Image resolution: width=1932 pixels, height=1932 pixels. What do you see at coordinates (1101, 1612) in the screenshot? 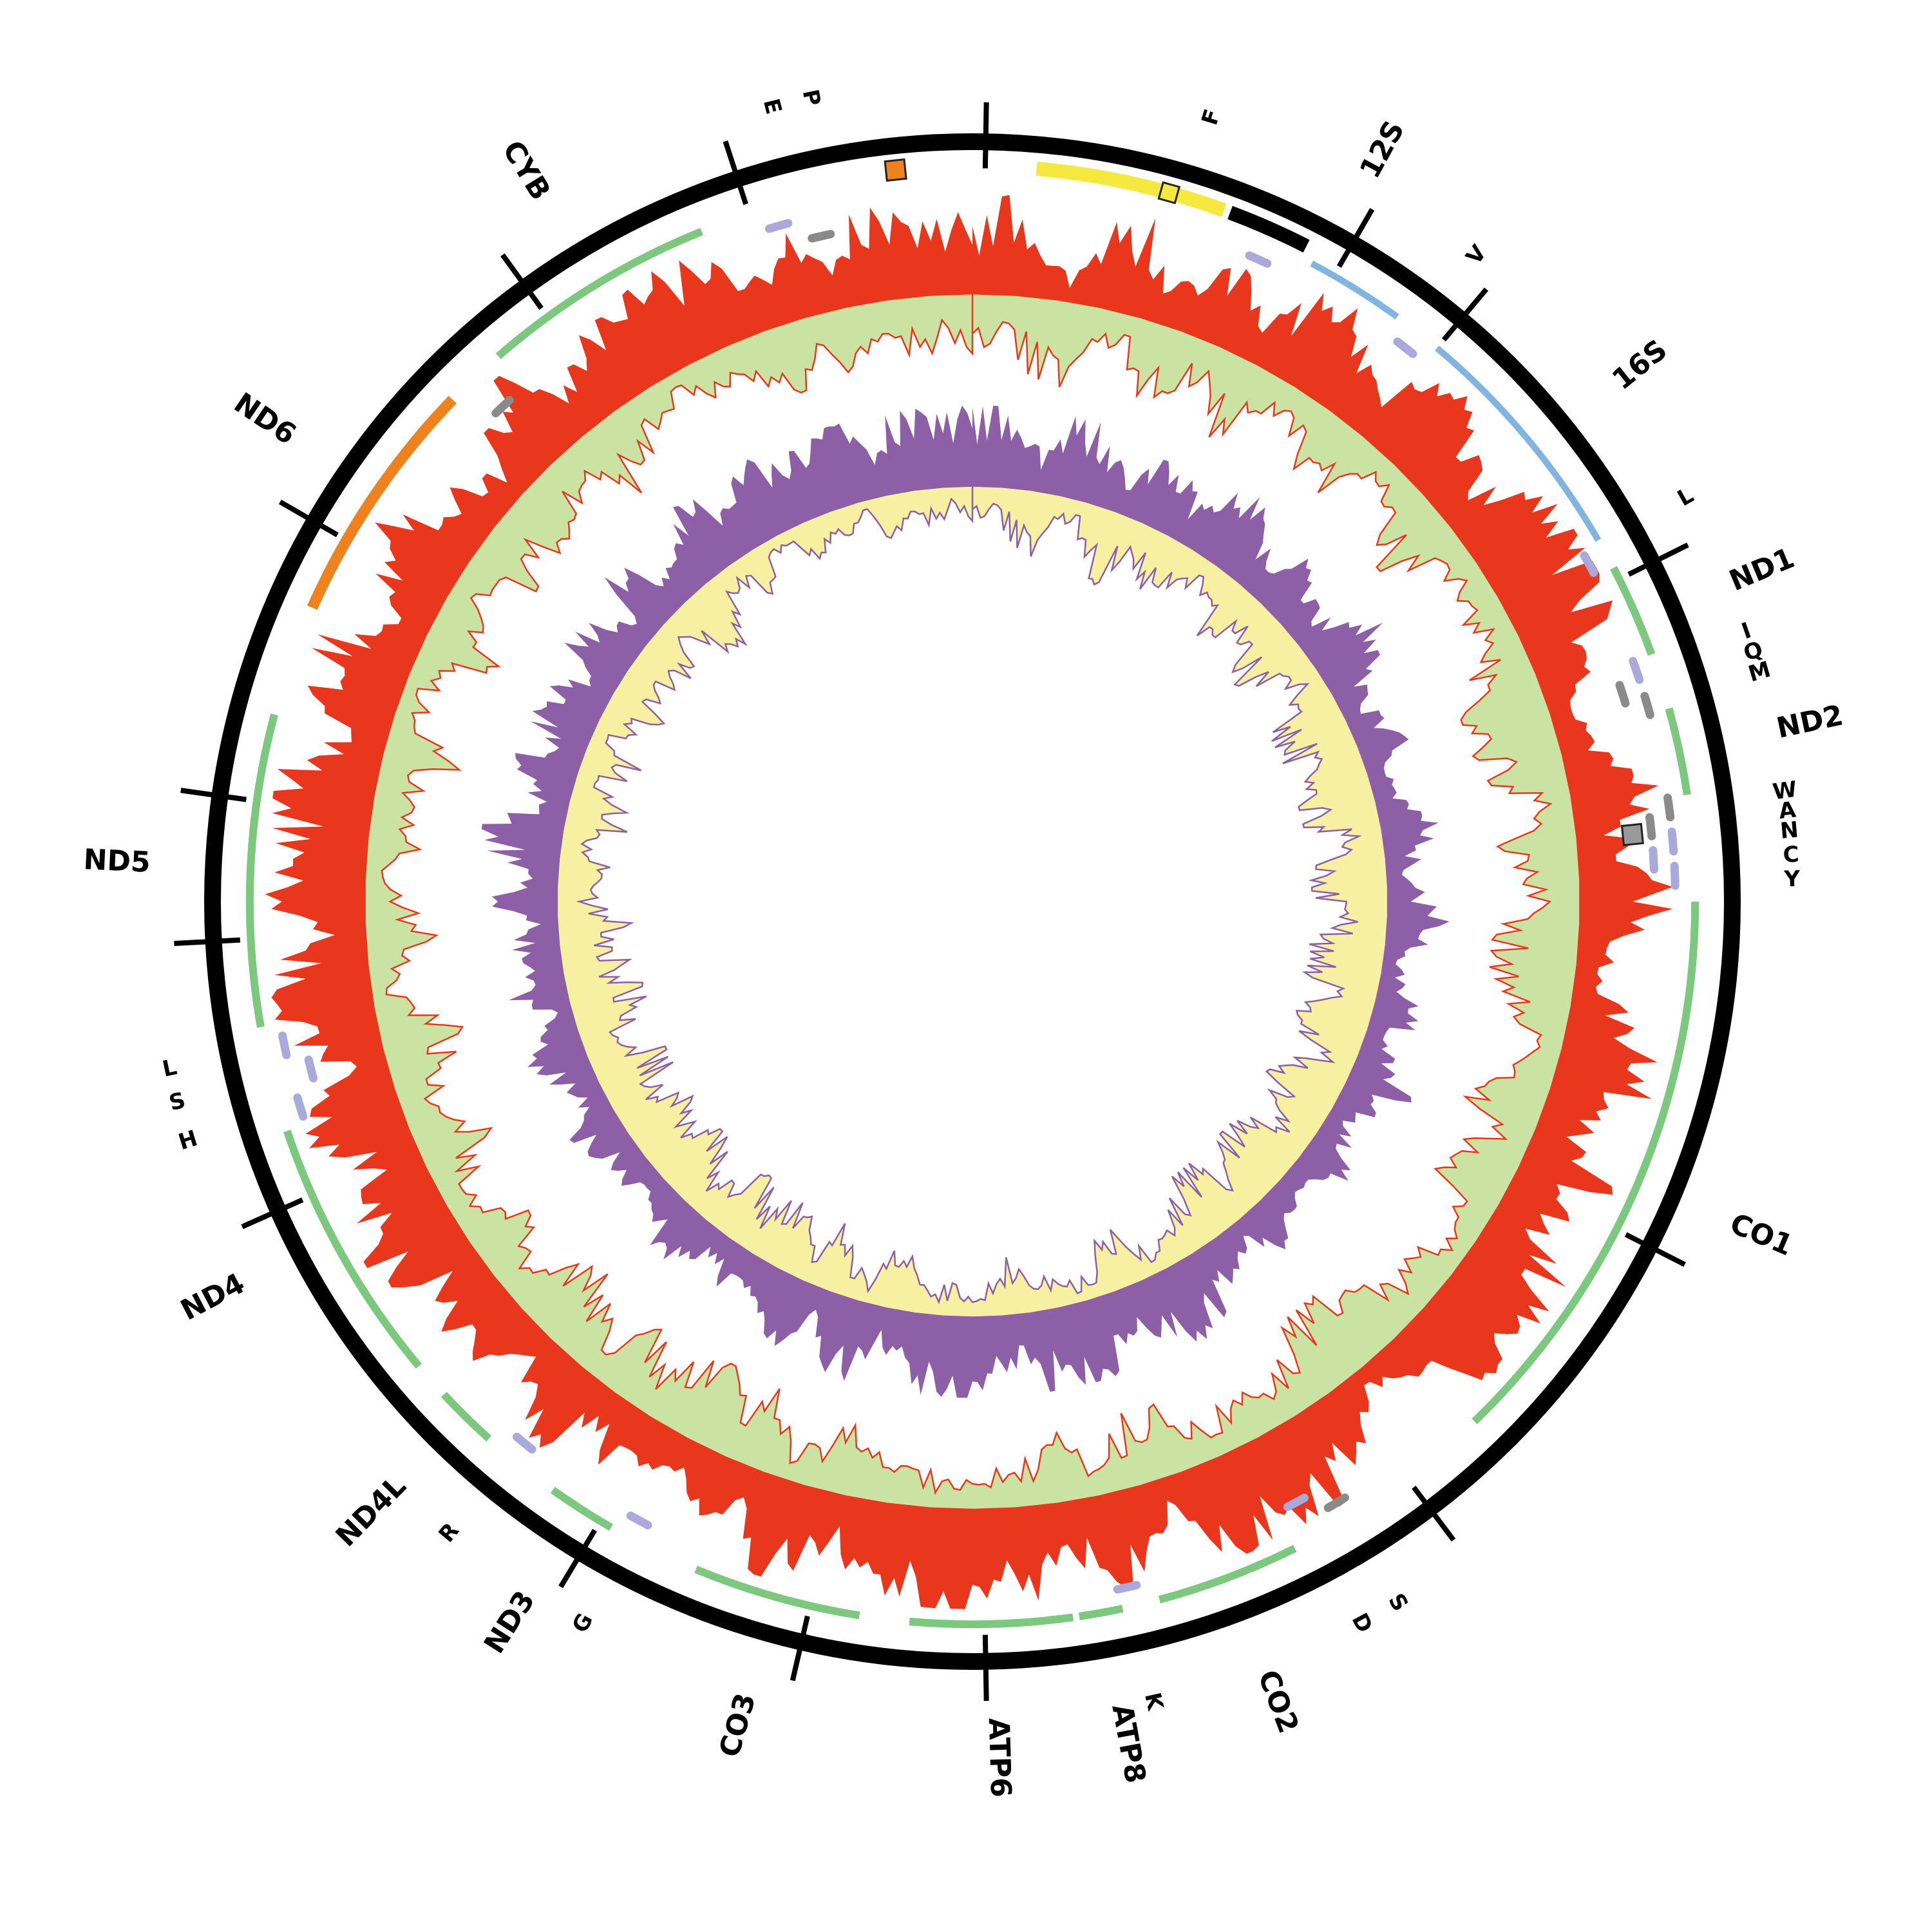
I see `feature-arc-ATP8` at bounding box center [1101, 1612].